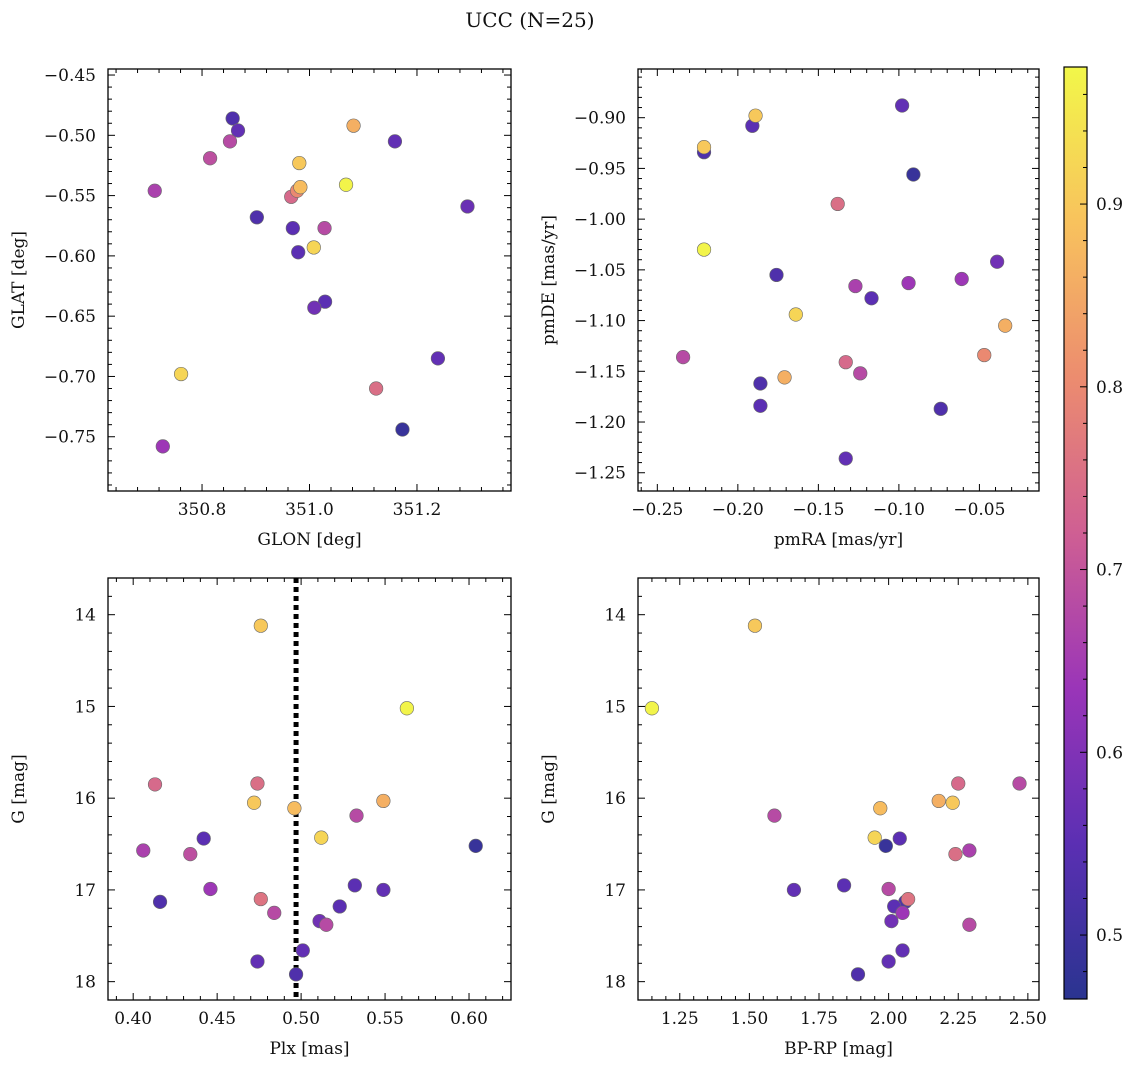  What do you see at coordinates (70, 438) in the screenshot?
I see `y-tick-label: −0.75` at bounding box center [70, 438].